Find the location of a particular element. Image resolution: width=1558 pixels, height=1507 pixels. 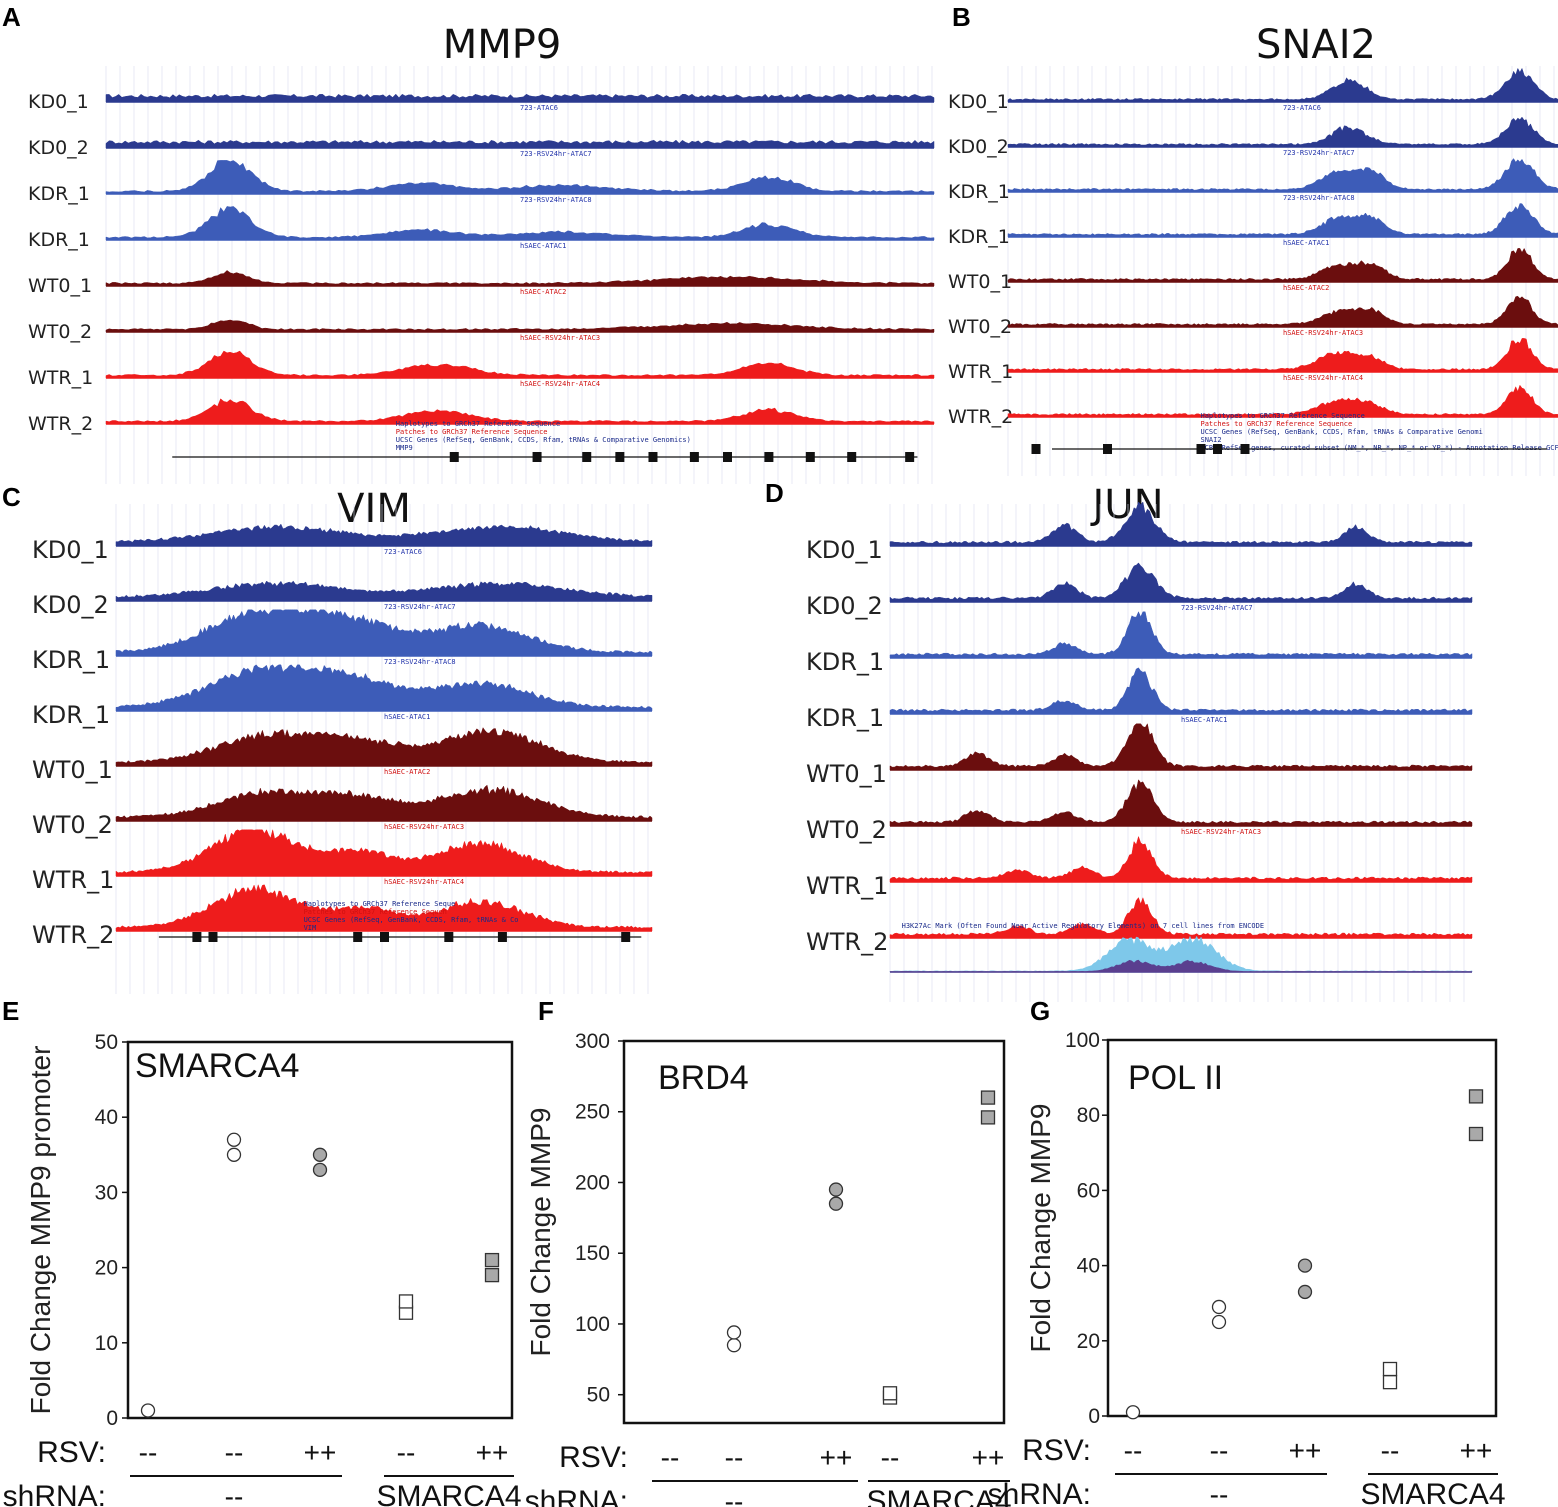

shrna-group-label: SMARCA4 is located at coordinates (1432, 1492).